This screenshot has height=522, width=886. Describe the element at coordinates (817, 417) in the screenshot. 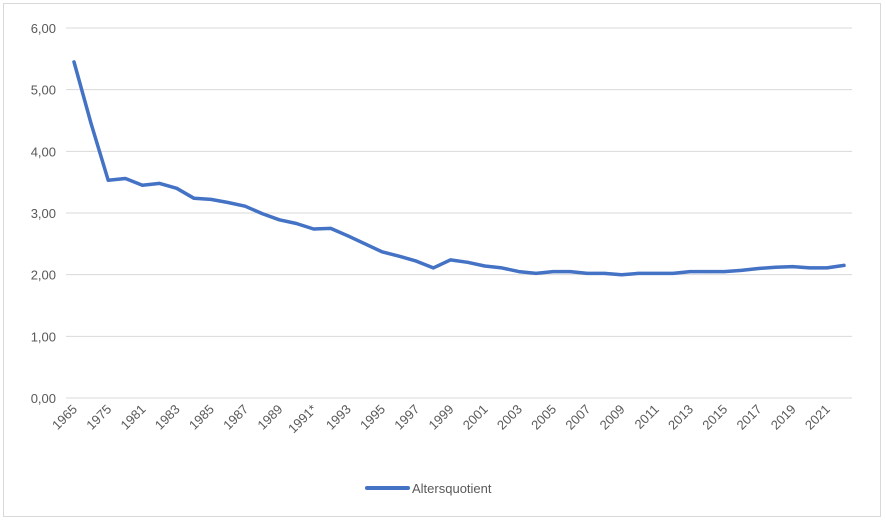

I see `x-tick-label: 2021` at that location.